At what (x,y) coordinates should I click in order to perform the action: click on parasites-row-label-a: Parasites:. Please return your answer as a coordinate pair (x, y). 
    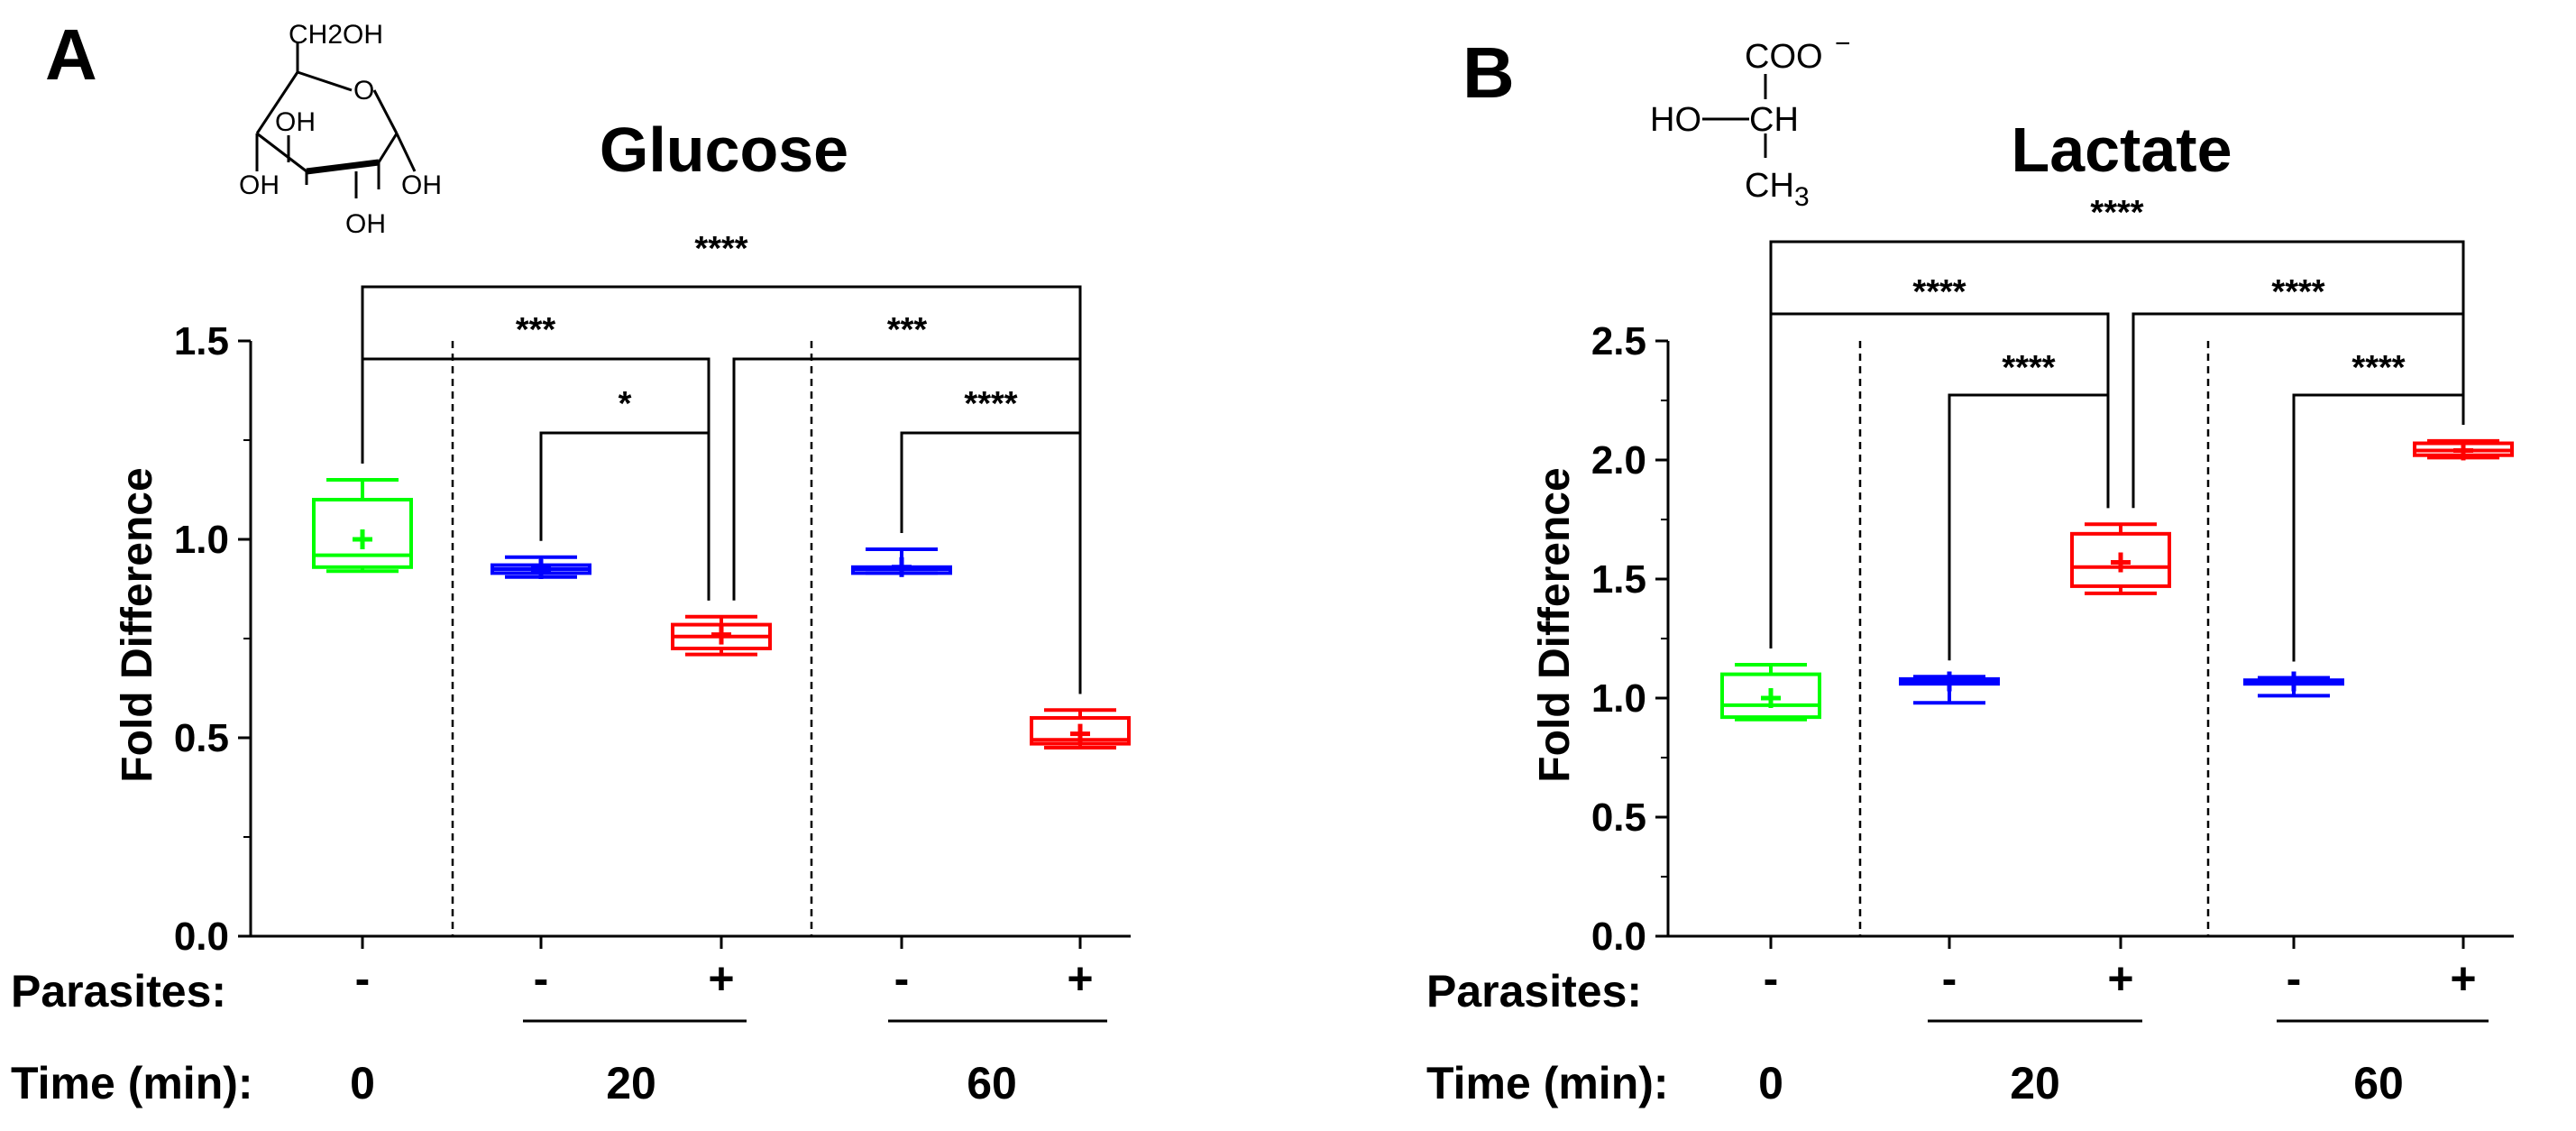
    Looking at the image, I should click on (118, 991).